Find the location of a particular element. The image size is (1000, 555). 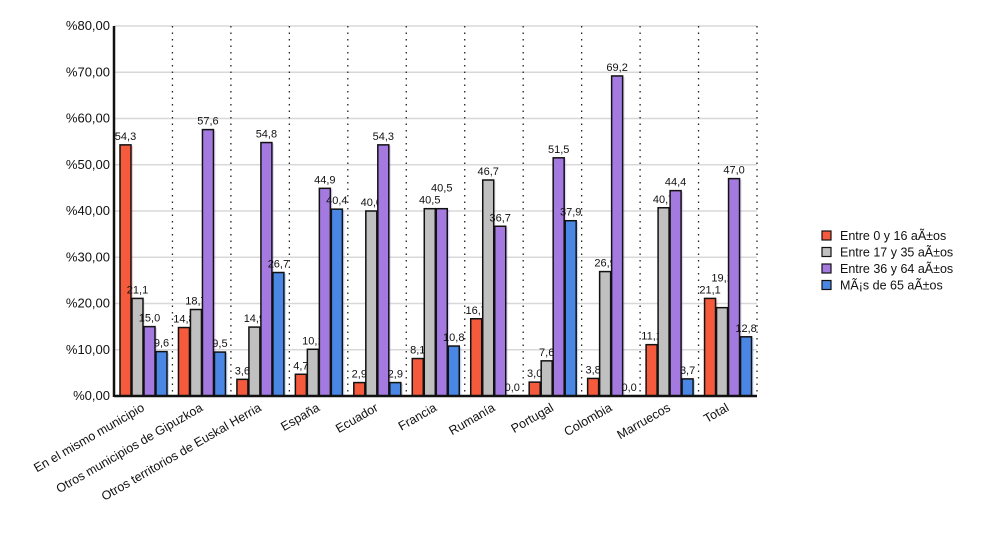

x-tick-label: España is located at coordinates (300, 416).